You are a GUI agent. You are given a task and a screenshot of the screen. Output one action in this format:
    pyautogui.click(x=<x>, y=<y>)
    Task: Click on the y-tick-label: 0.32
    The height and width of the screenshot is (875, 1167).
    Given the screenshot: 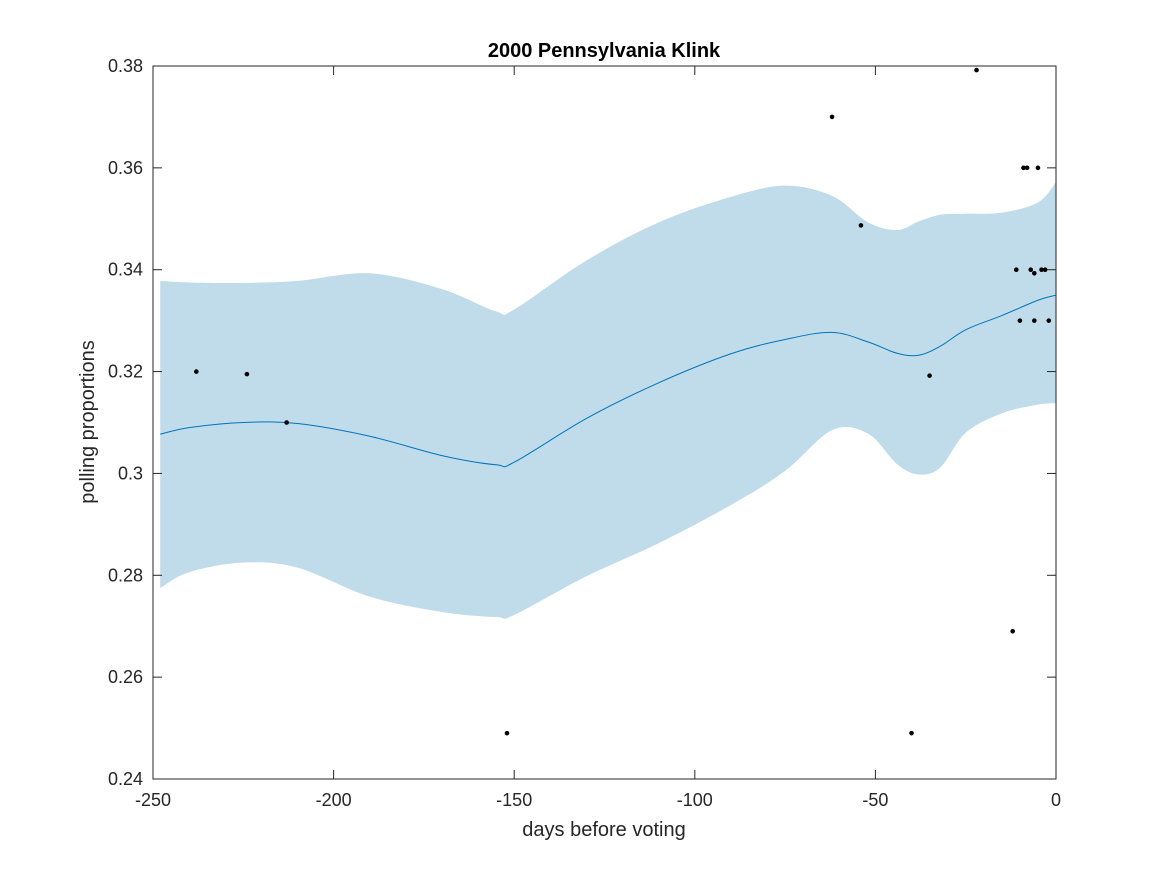 What is the action you would take?
    pyautogui.click(x=125, y=372)
    